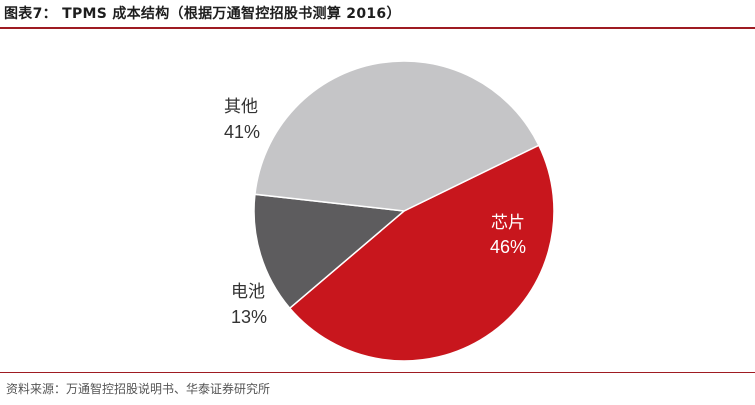 This screenshot has width=755, height=405. I want to click on source-note: 资料来源：万通智控招股说明书、华泰证券研究所, so click(138, 389).